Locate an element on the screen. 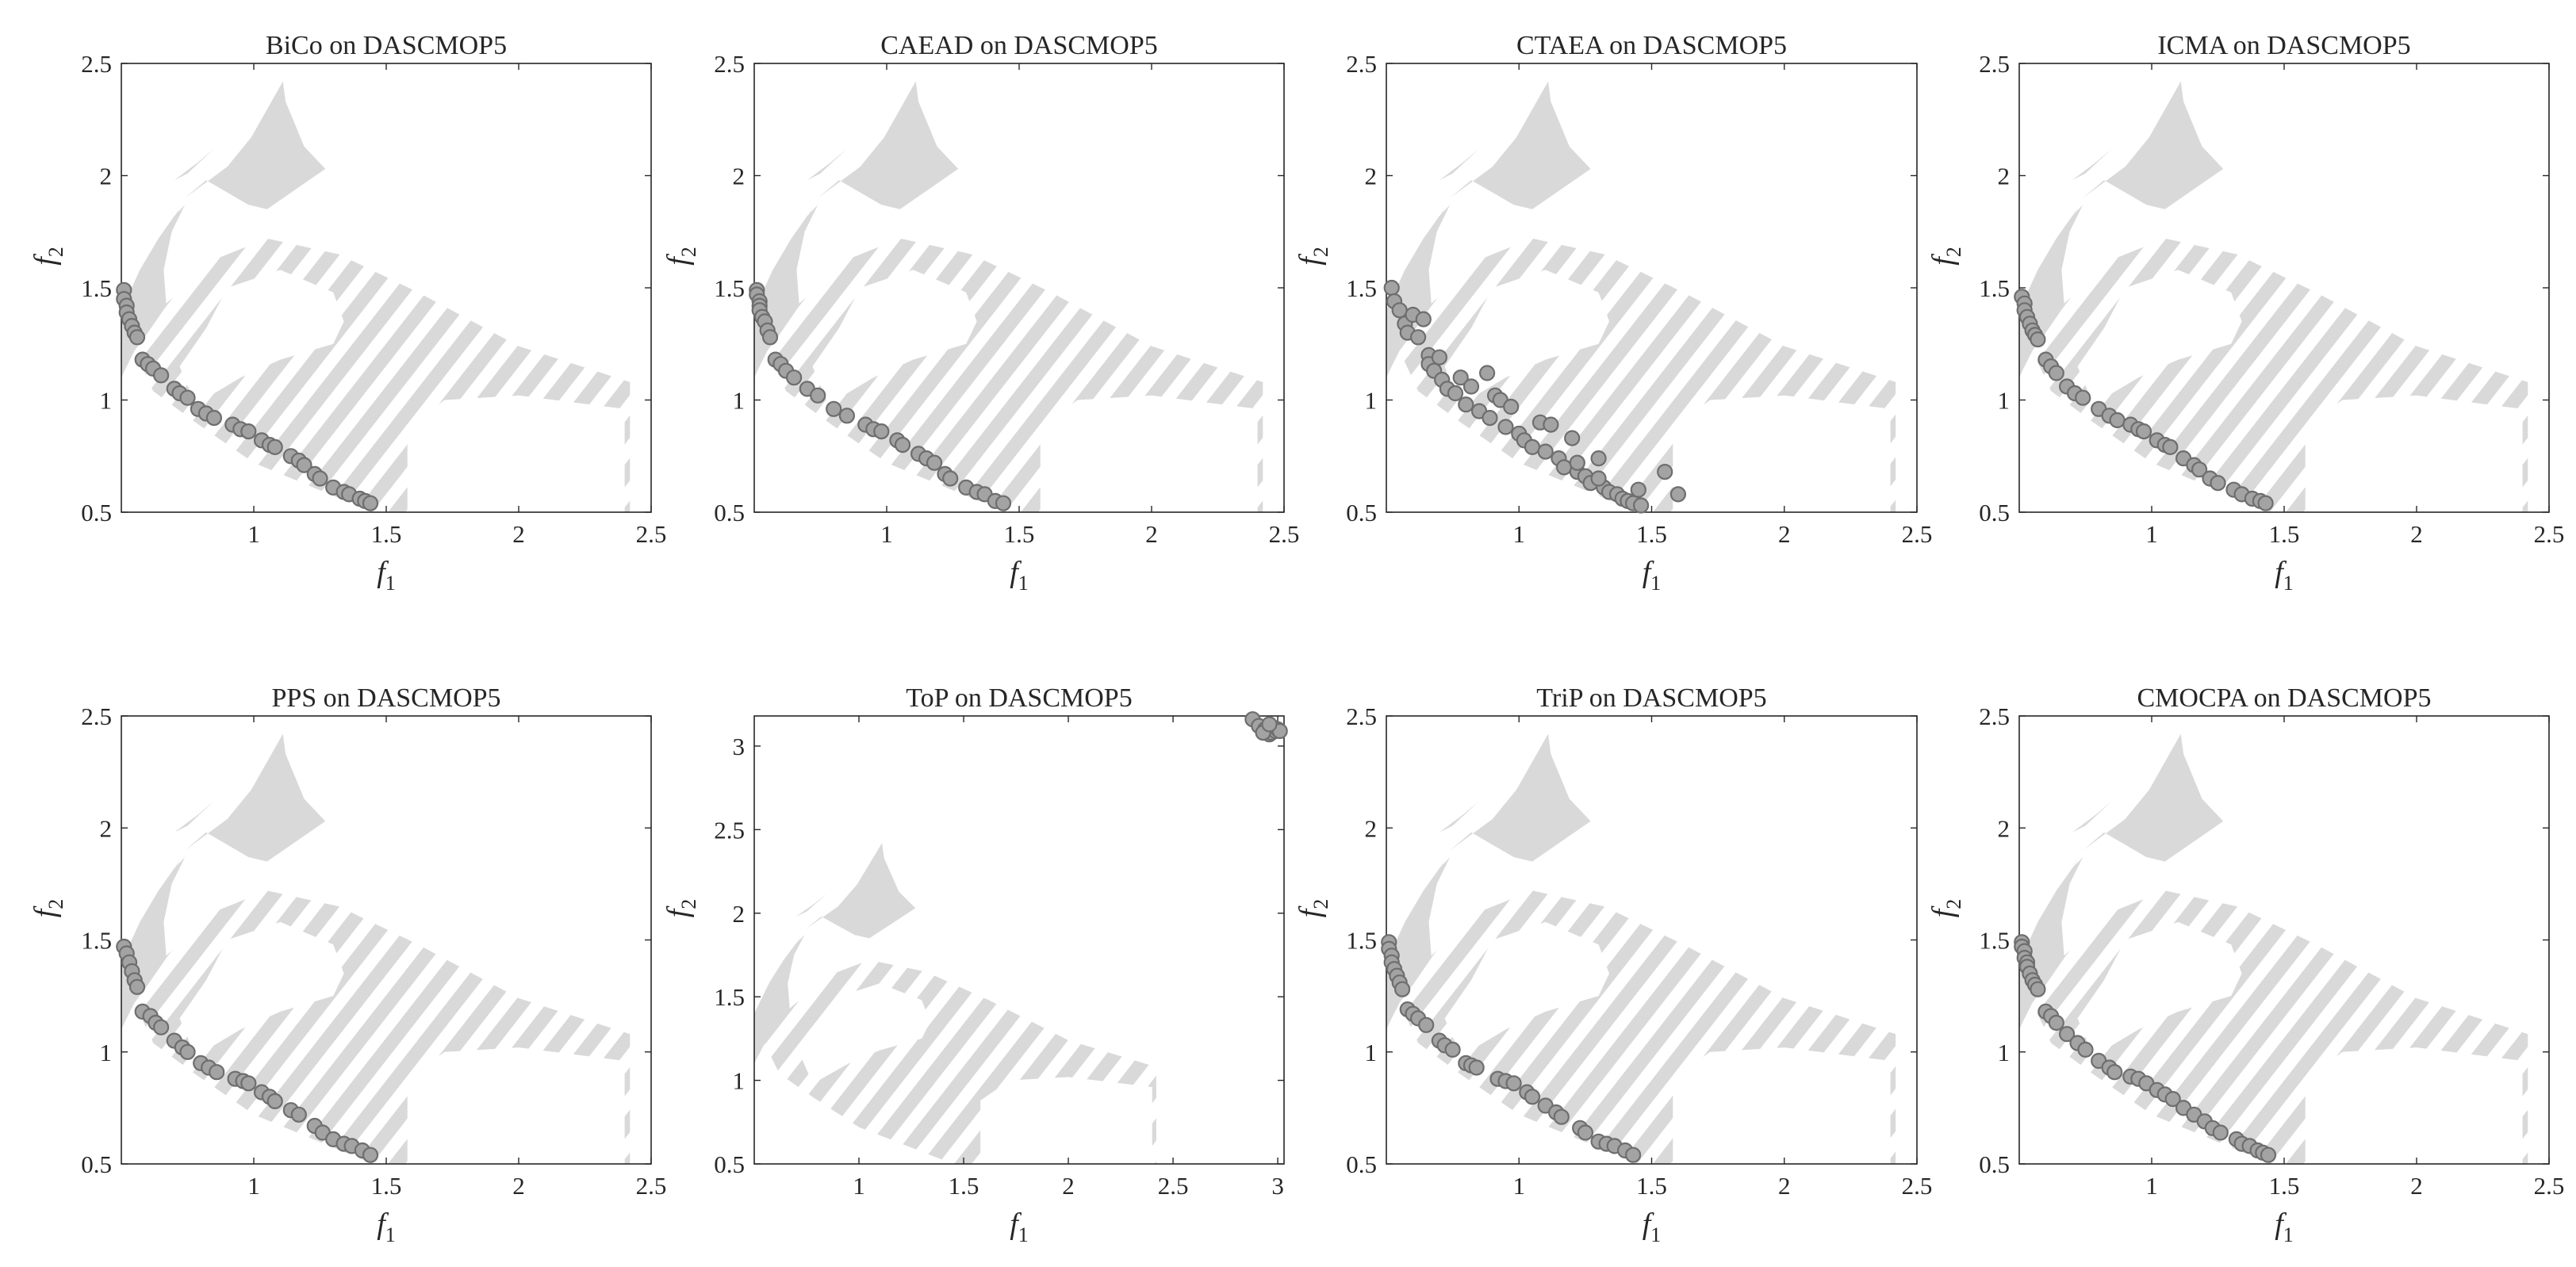 Image resolution: width=2576 pixels, height=1267 pixels. plot-area is located at coordinates (1019, 940).